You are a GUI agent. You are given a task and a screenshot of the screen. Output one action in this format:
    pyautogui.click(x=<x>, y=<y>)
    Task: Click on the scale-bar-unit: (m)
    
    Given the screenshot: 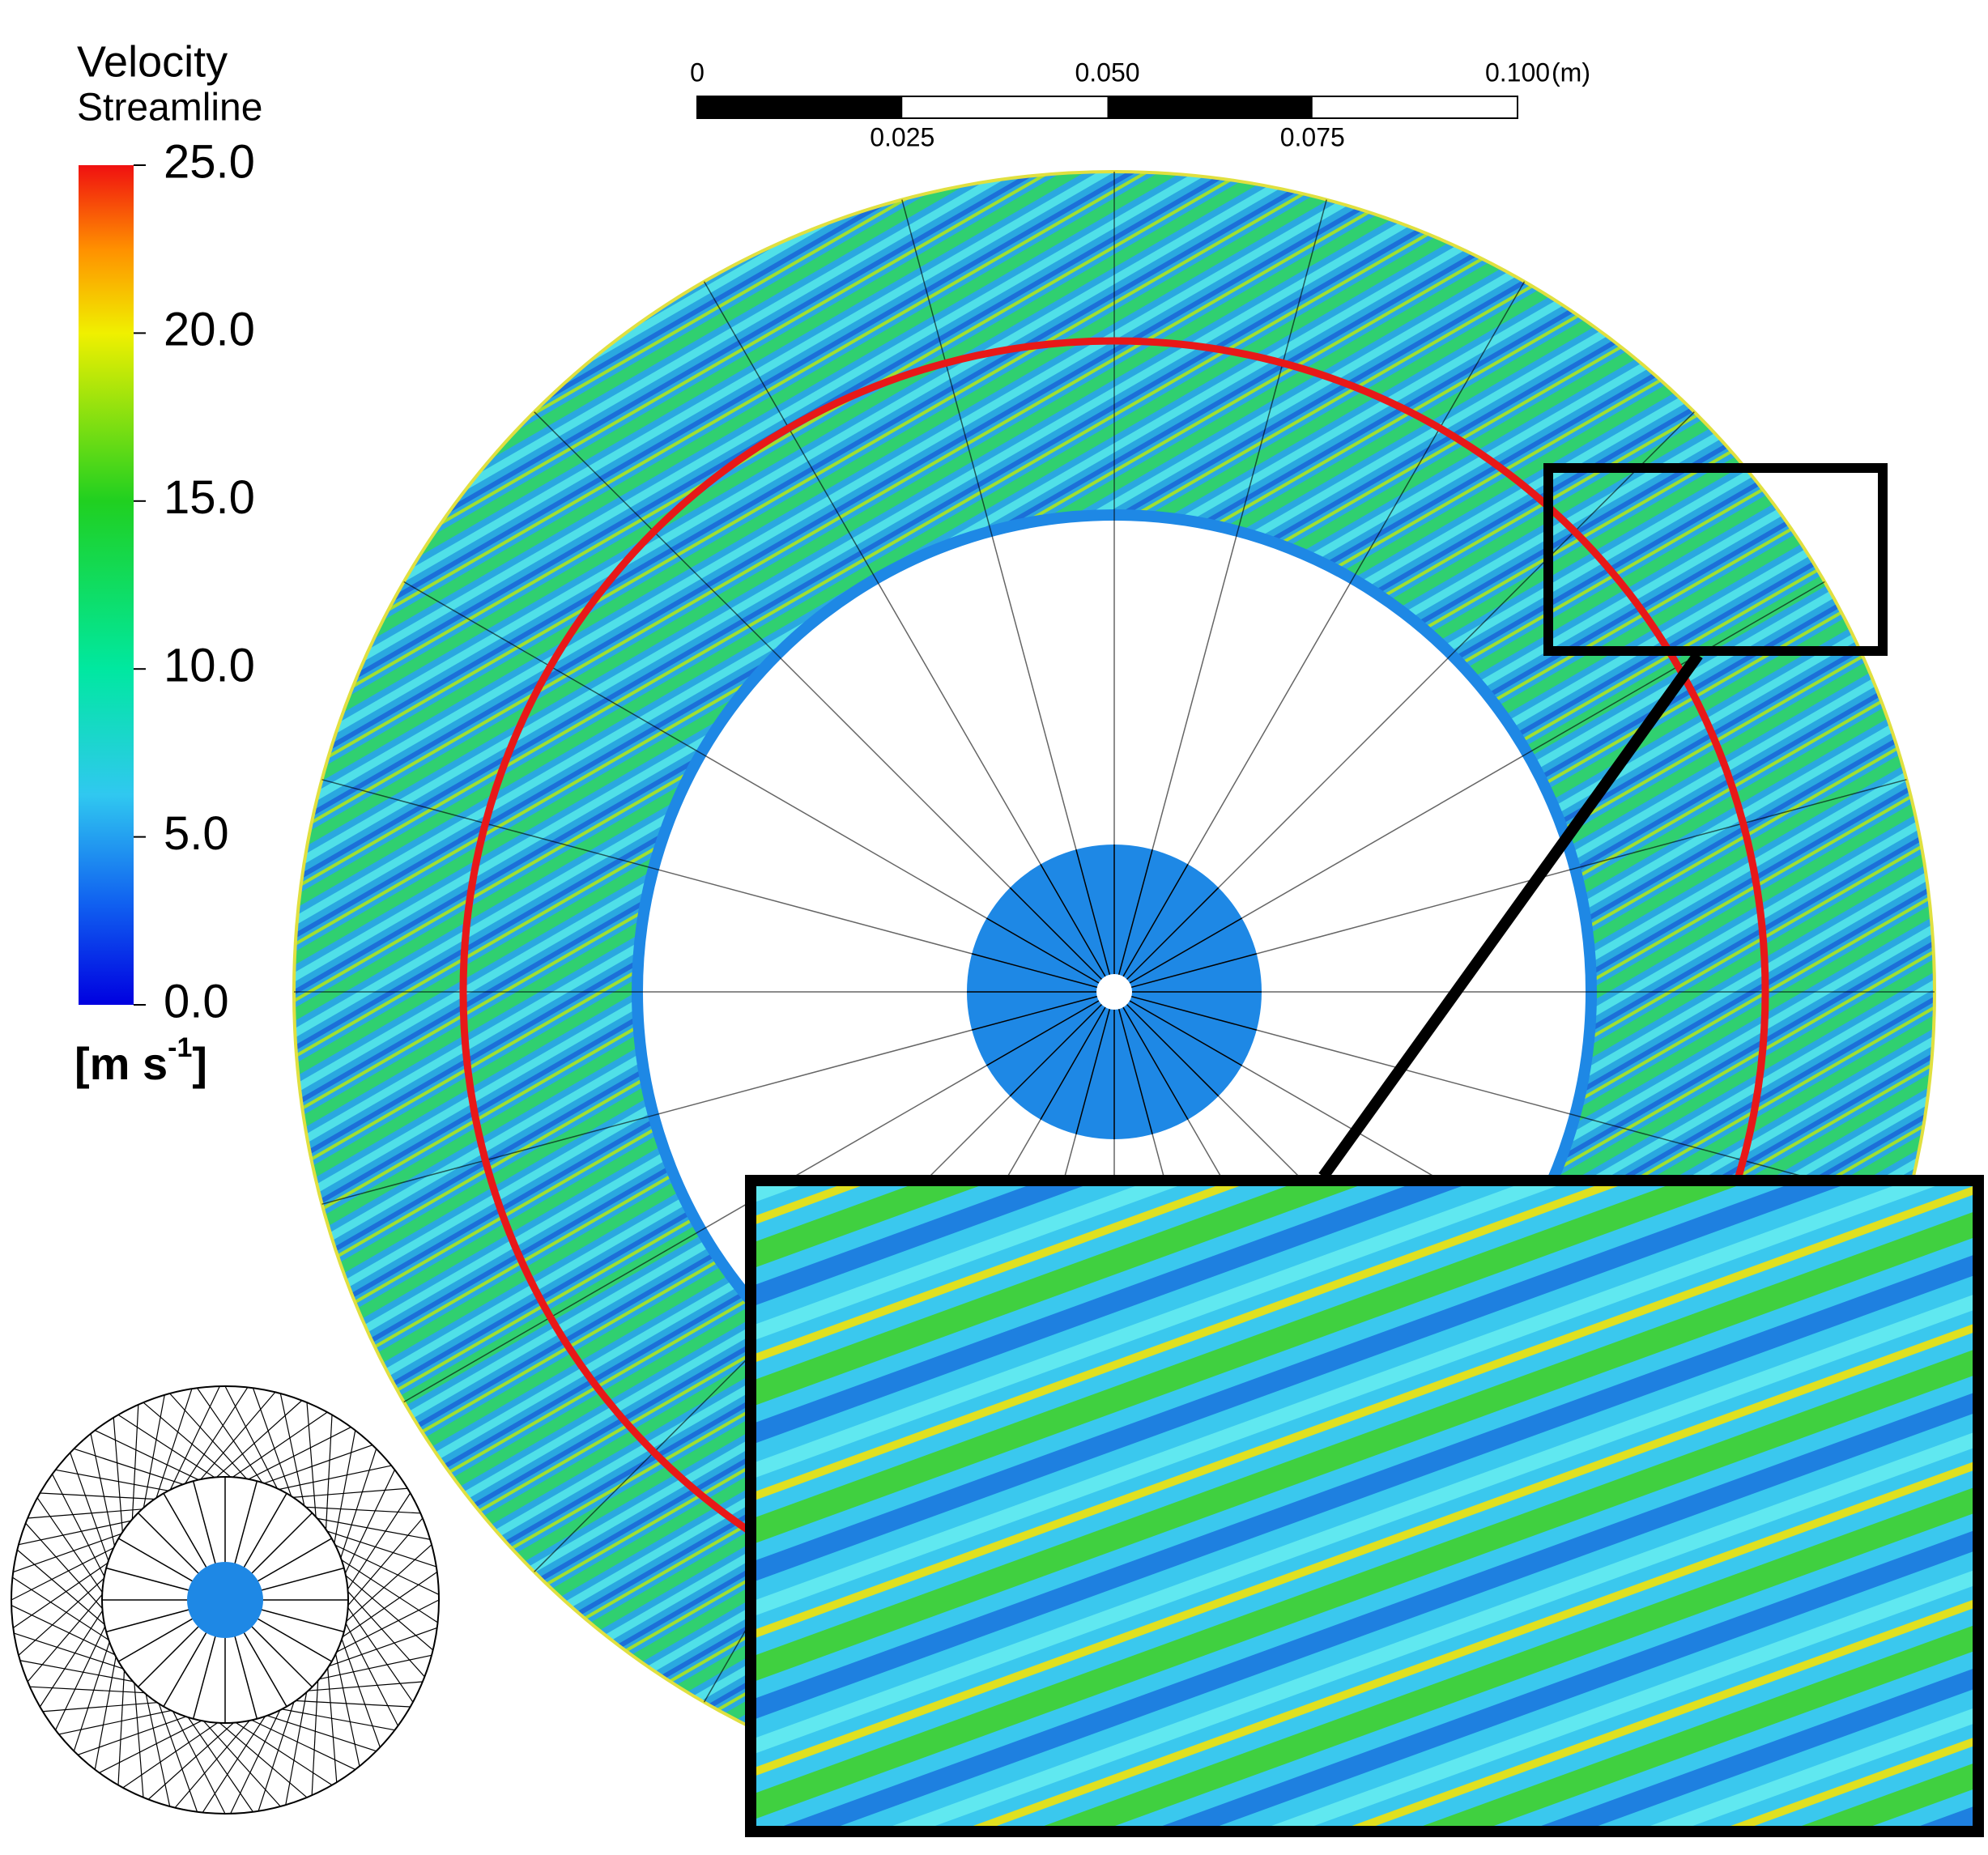 What is the action you would take?
    pyautogui.click(x=1571, y=72)
    